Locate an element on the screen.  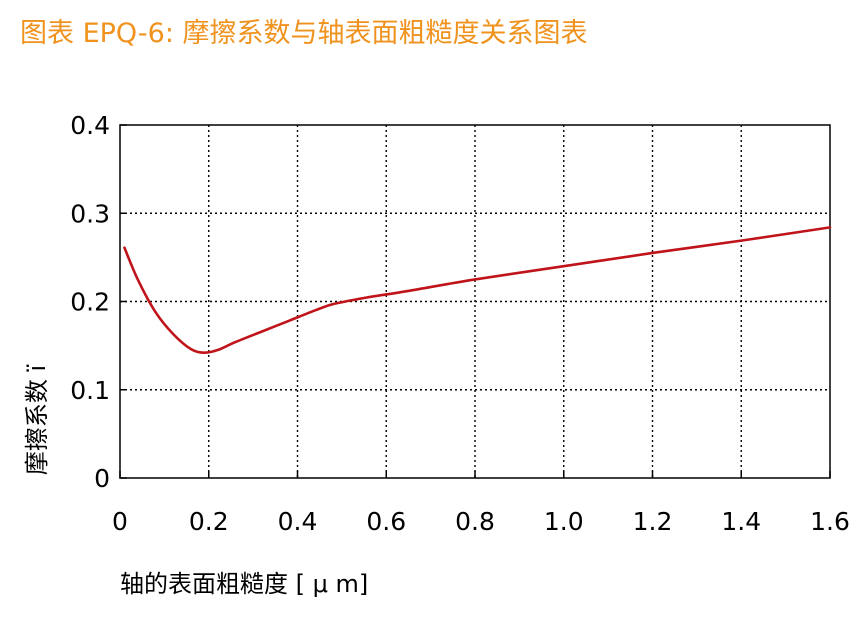
y-tick-label-2: 0.2 is located at coordinates (90, 302).